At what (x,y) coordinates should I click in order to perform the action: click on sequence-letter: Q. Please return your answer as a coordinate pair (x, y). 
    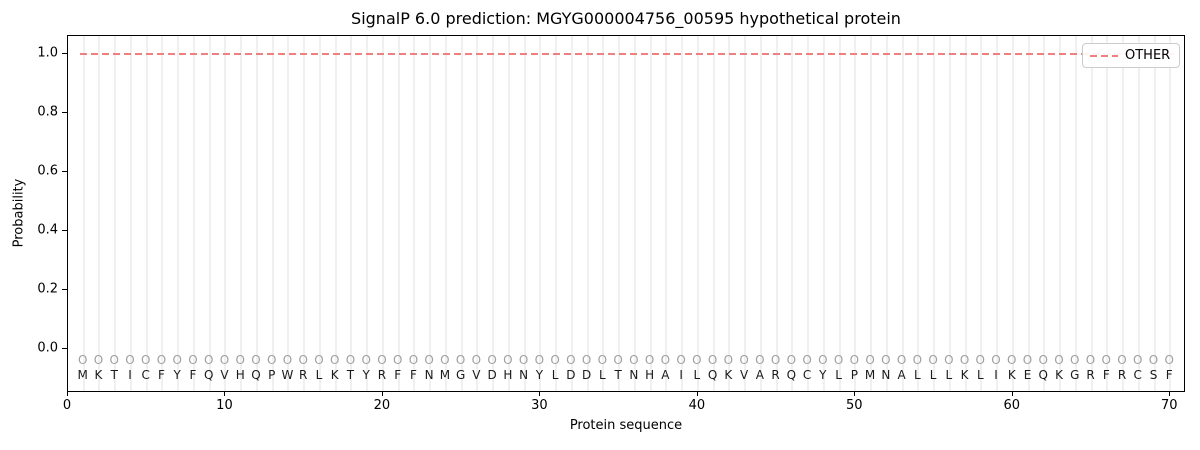
    Looking at the image, I should click on (208, 375).